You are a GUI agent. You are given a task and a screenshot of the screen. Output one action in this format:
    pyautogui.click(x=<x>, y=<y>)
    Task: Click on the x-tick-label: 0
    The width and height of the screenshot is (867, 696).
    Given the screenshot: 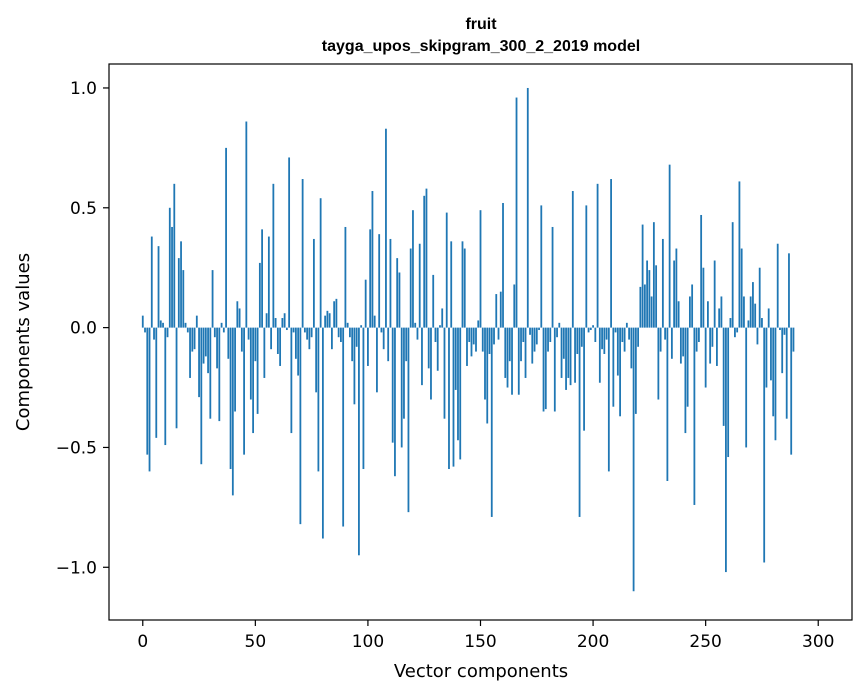 What is the action you would take?
    pyautogui.click(x=142, y=642)
    